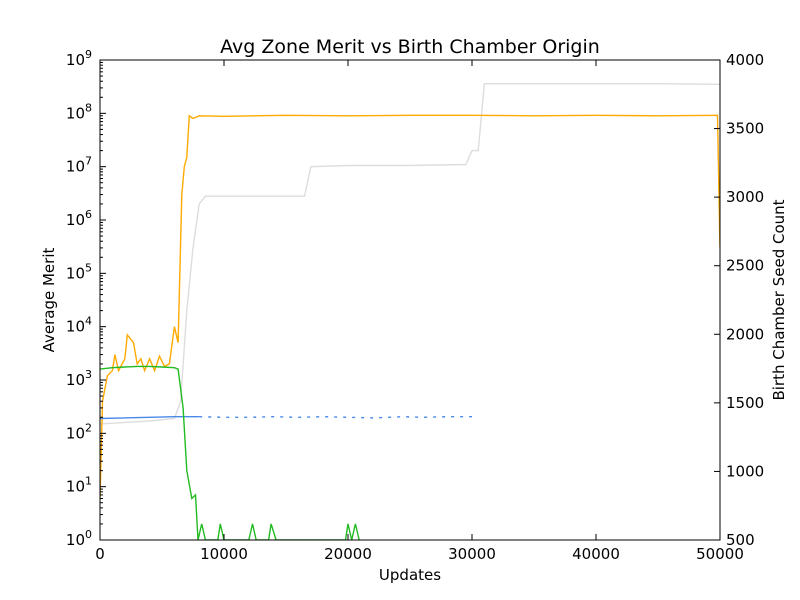 The image size is (800, 600). Describe the element at coordinates (79, 485) in the screenshot. I see `y-left-tick-label: 10¹` at that location.